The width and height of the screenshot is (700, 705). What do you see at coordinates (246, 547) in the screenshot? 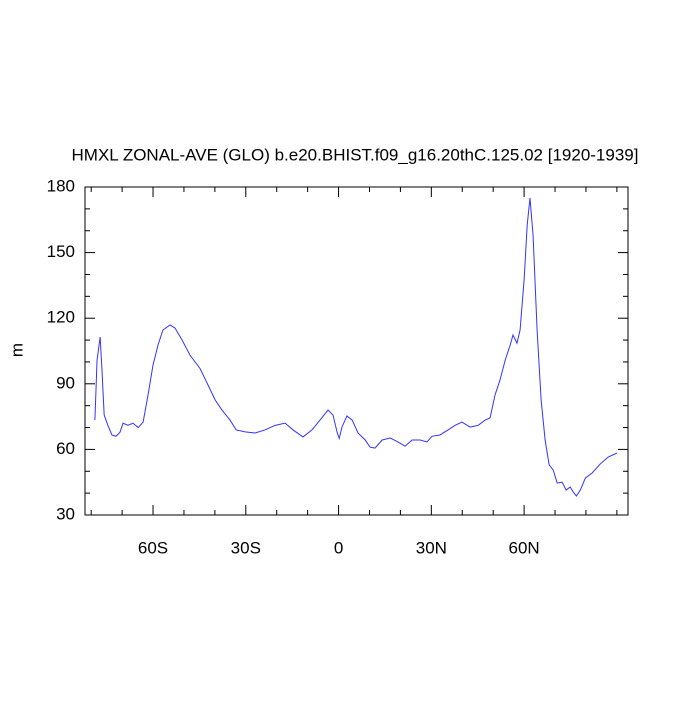
I see `x-tick-label: 30S` at bounding box center [246, 547].